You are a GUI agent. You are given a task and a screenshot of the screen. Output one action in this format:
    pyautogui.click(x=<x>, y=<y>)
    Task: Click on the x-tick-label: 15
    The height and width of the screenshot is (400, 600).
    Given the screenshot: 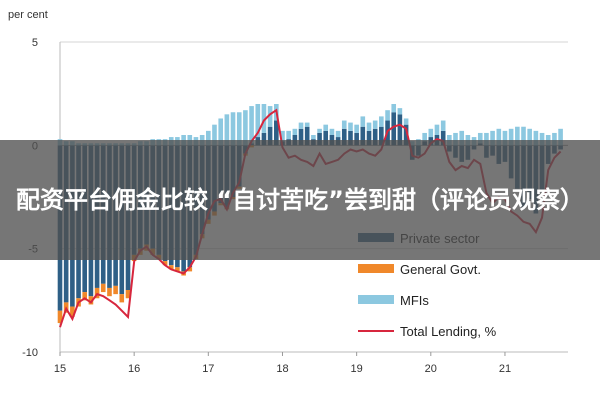 What is the action you would take?
    pyautogui.click(x=60, y=369)
    